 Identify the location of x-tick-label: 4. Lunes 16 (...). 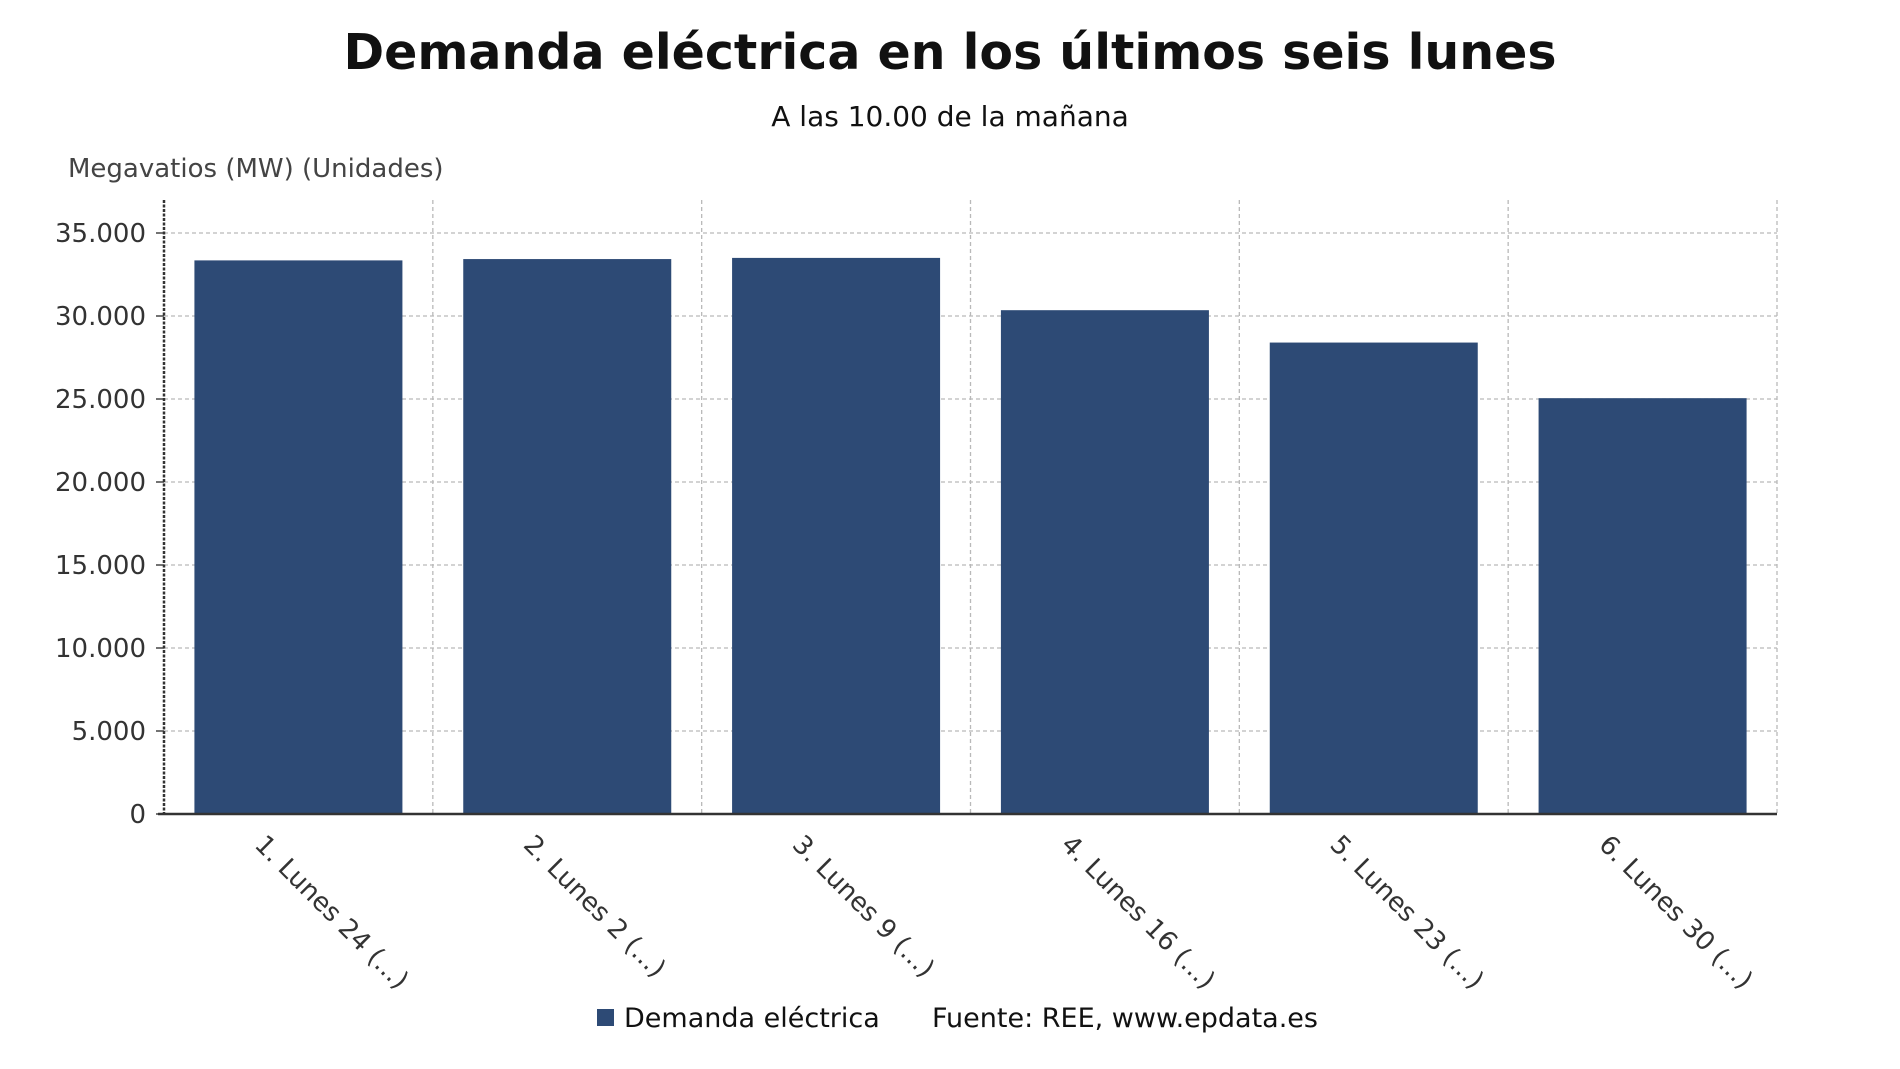
(1138, 913).